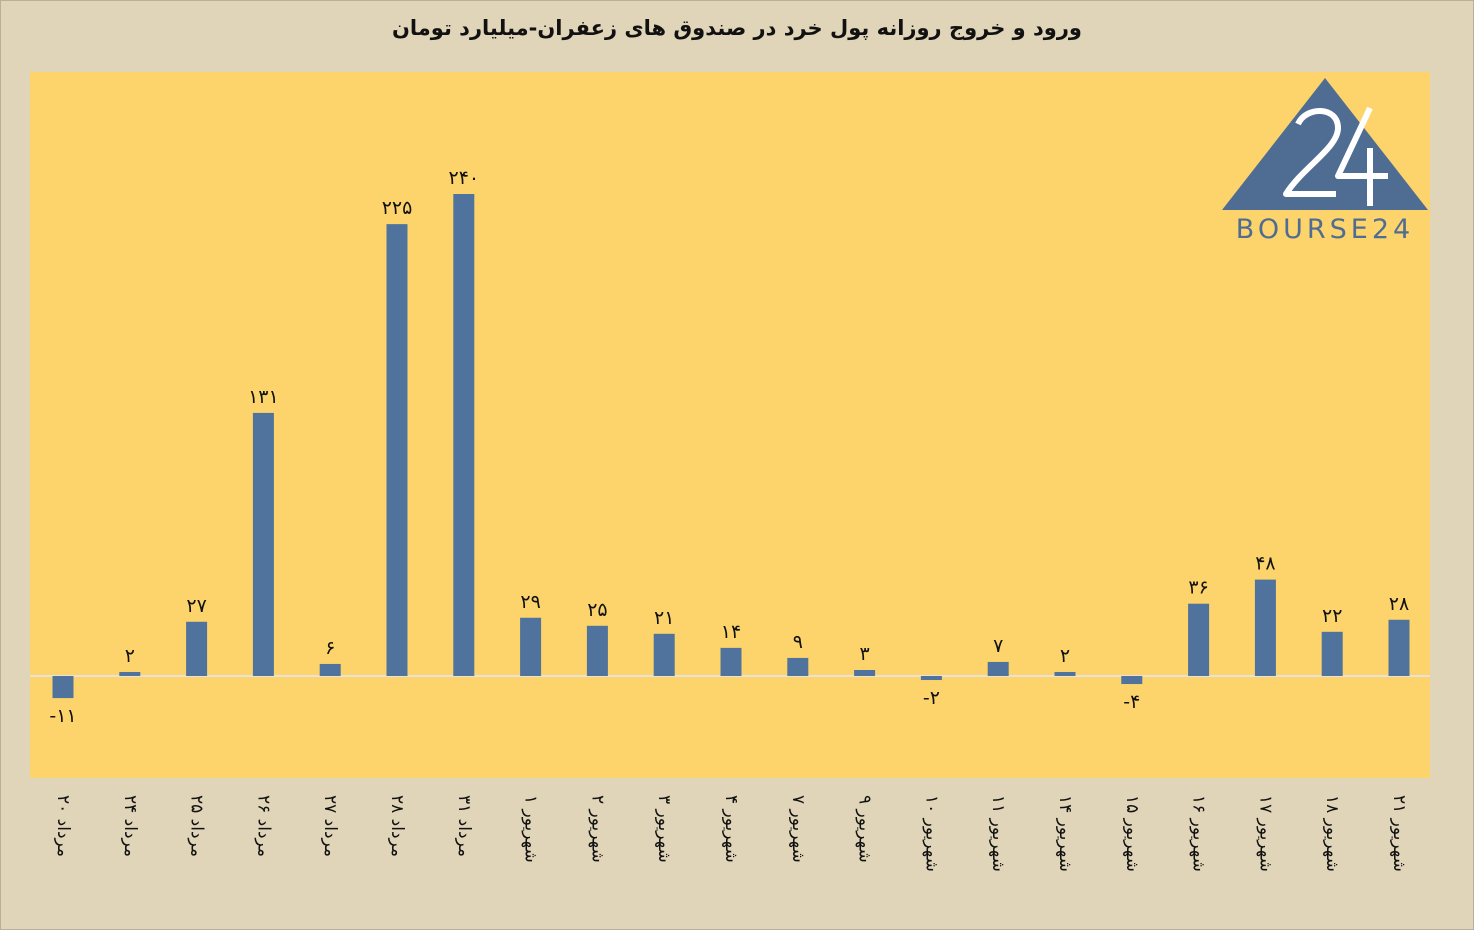 This screenshot has height=930, width=1474. I want to click on x-tick-label: ۲۰ مرداد, so click(63, 826).